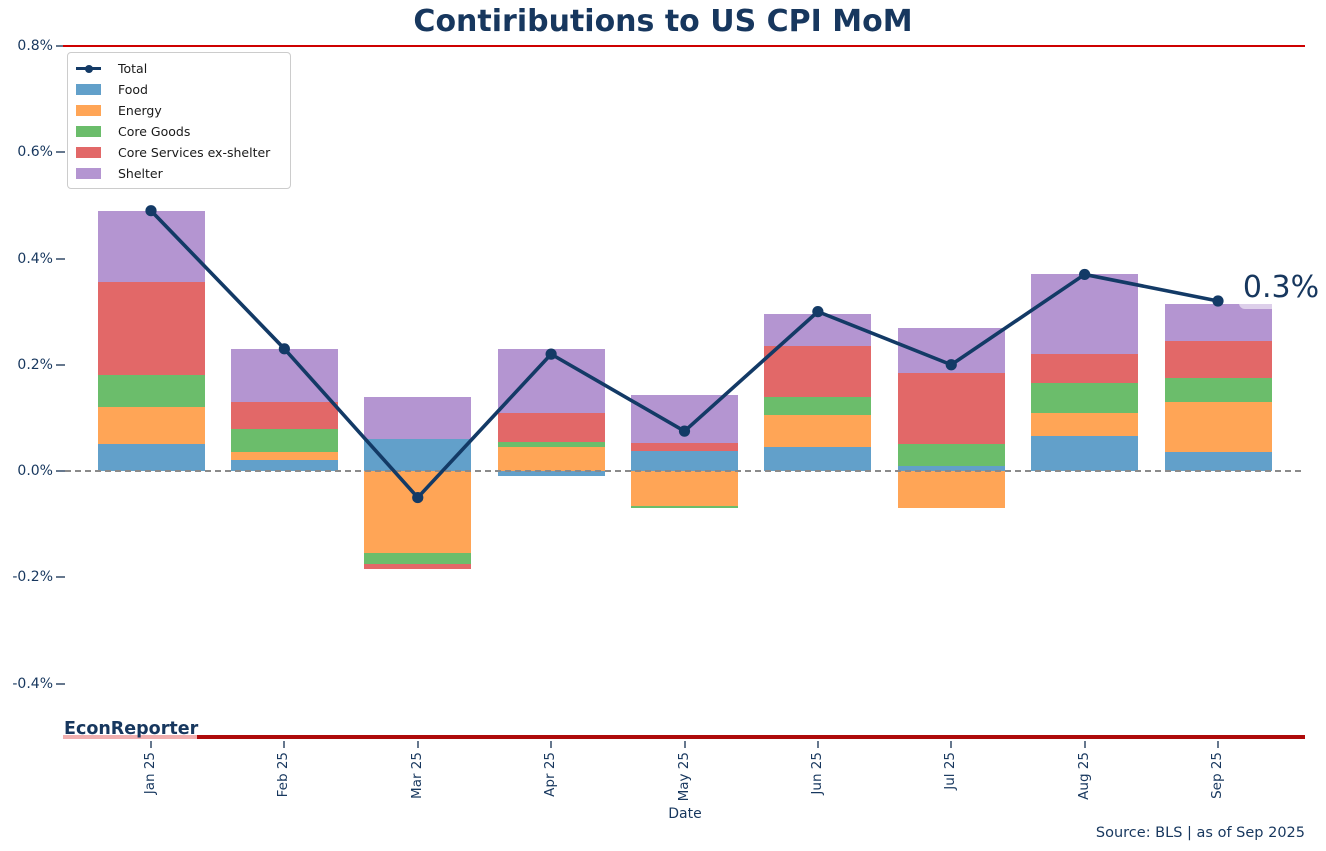 This screenshot has height=851, width=1326. What do you see at coordinates (663, 21) in the screenshot?
I see `chart-title: Contiributions to US CPI MoM` at bounding box center [663, 21].